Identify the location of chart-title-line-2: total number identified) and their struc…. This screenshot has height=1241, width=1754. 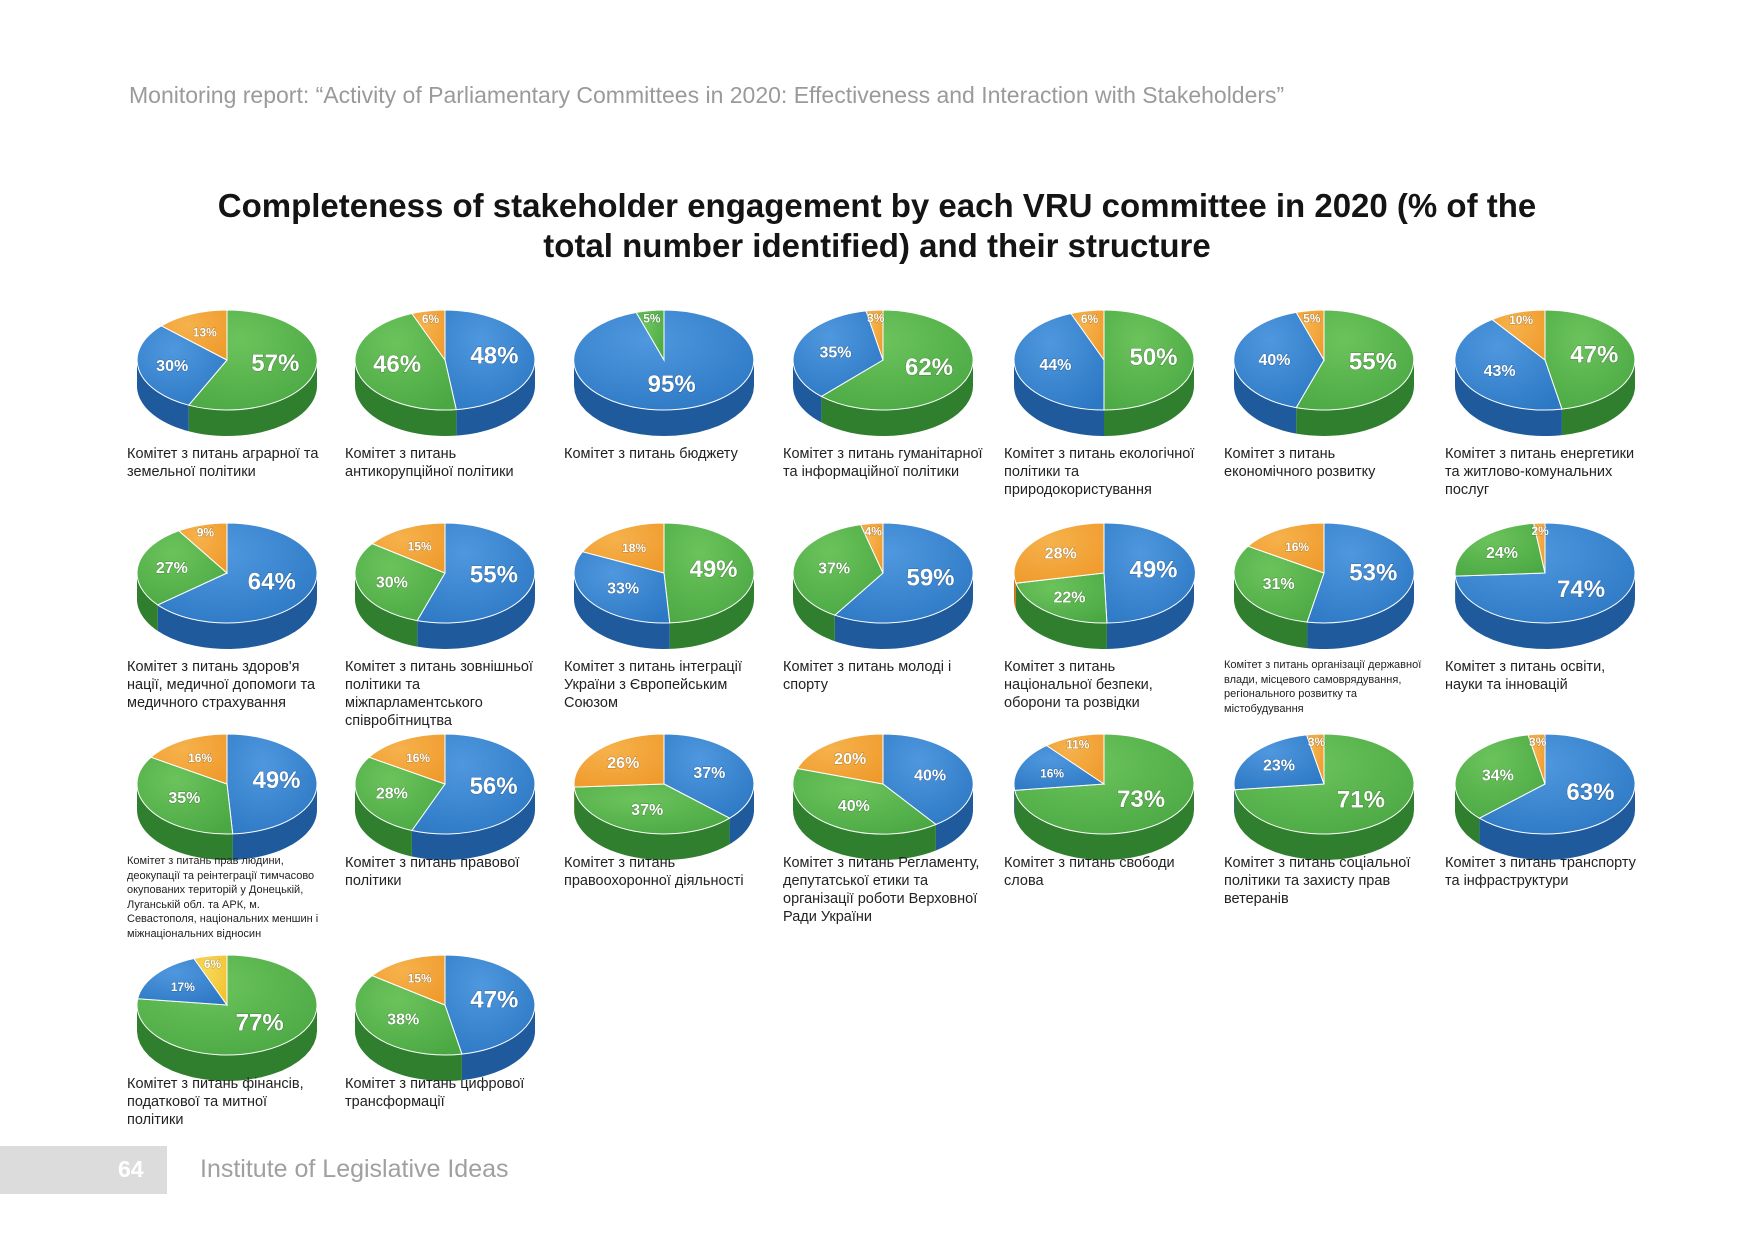
(877, 245).